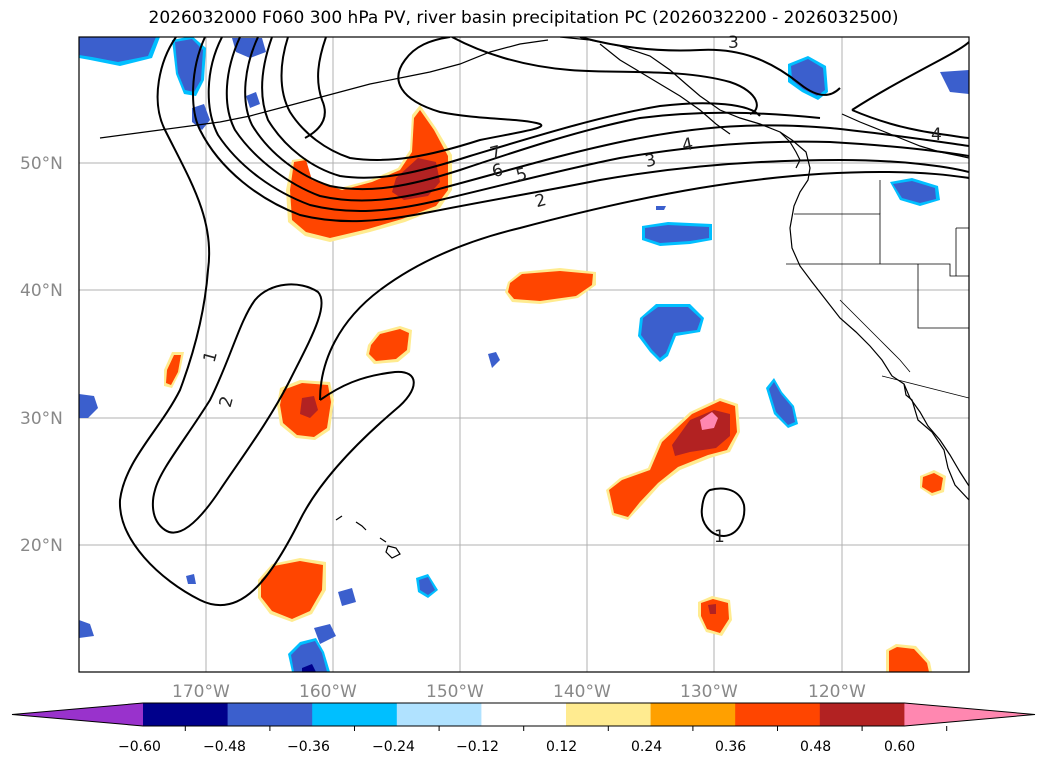 The image size is (1047, 765). I want to click on contour-label: 5, so click(522, 175).